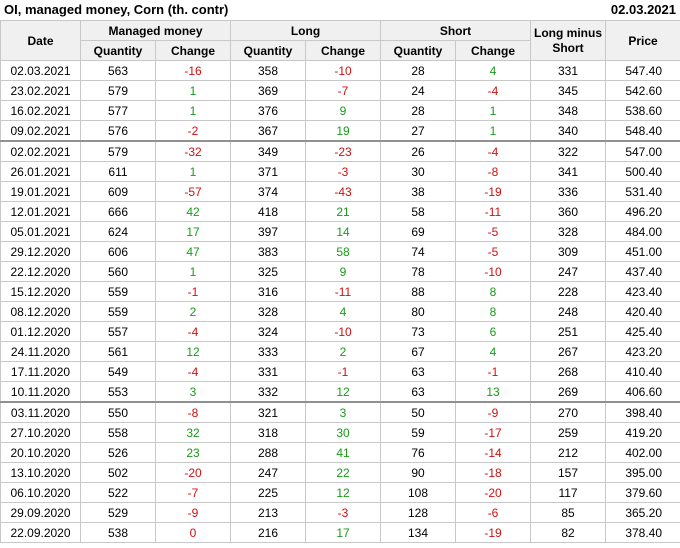 The width and height of the screenshot is (680, 548). What do you see at coordinates (642, 231) in the screenshot?
I see `price-cell: 484.00` at bounding box center [642, 231].